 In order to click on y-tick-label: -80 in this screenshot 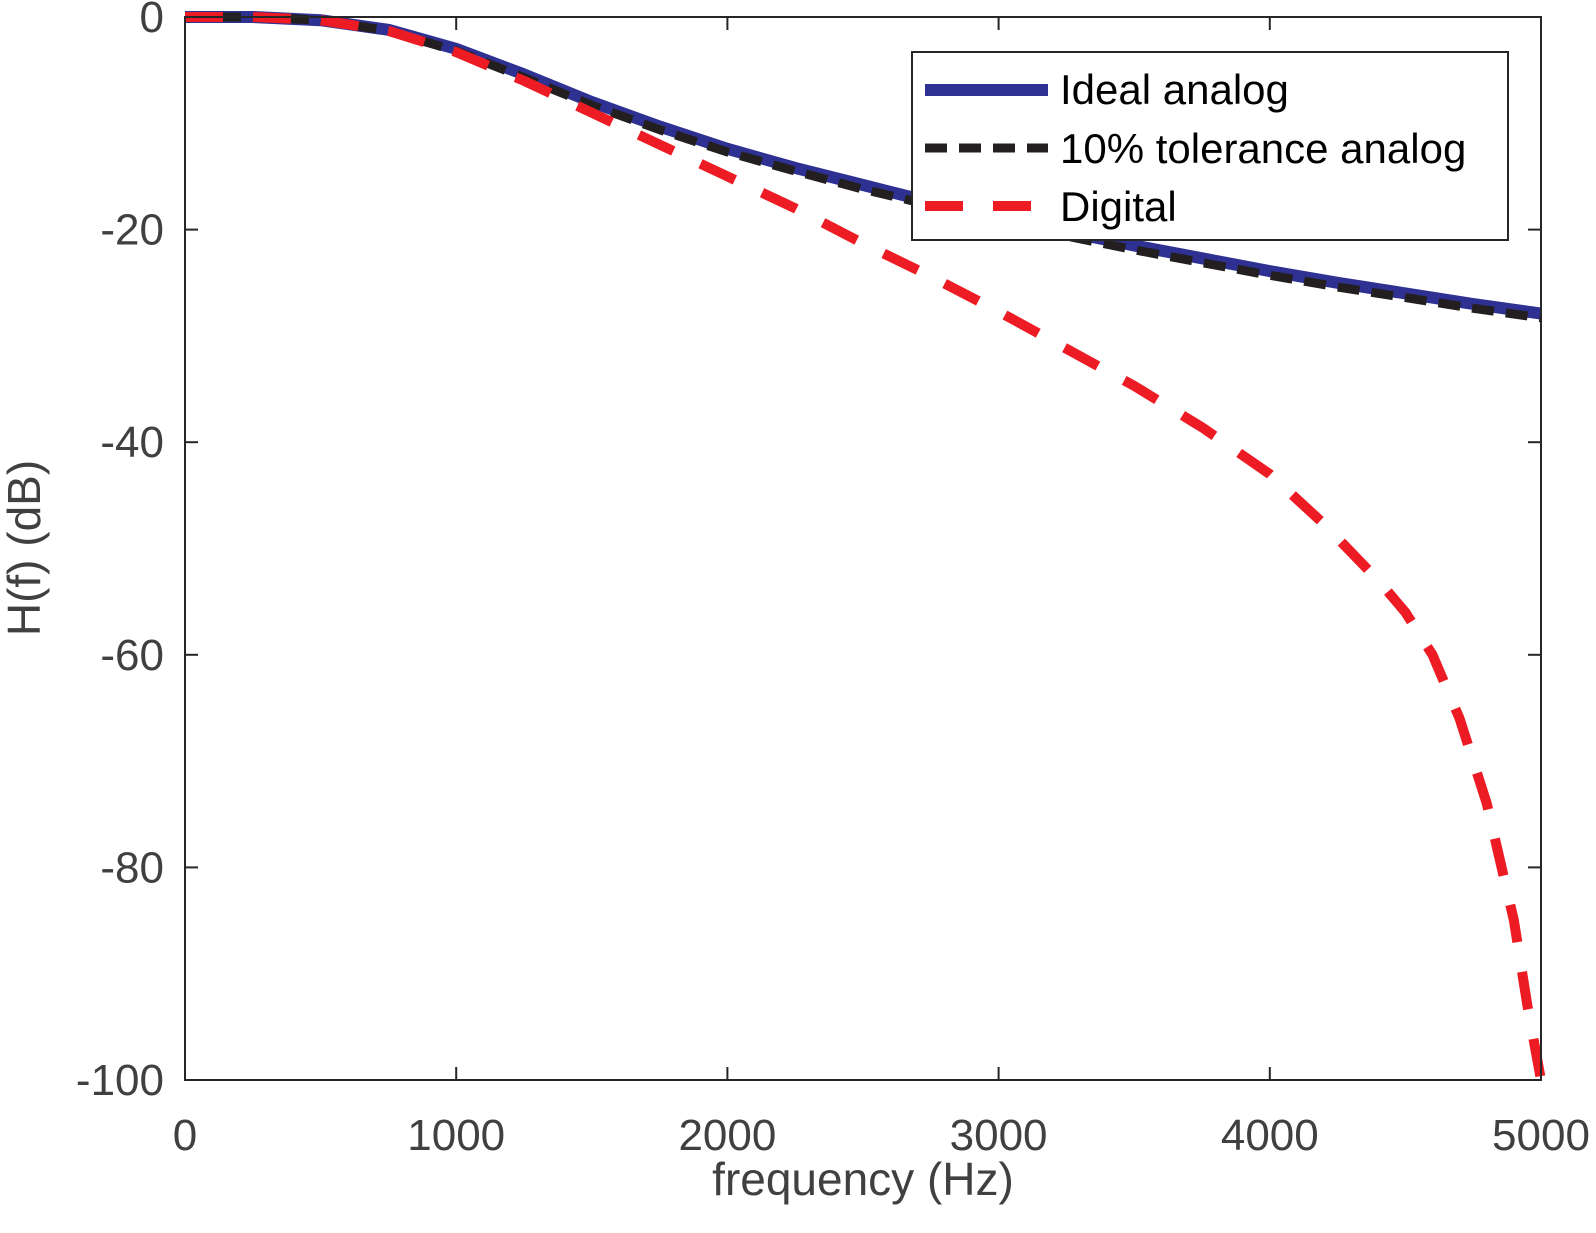, I will do `click(132, 867)`.